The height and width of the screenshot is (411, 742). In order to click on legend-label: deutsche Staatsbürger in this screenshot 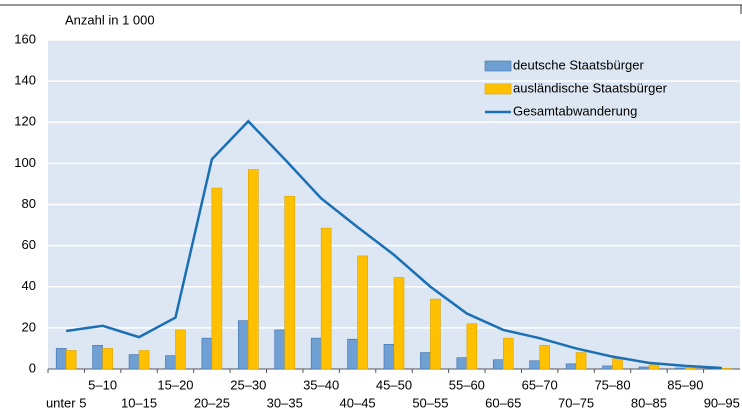, I will do `click(578, 64)`.